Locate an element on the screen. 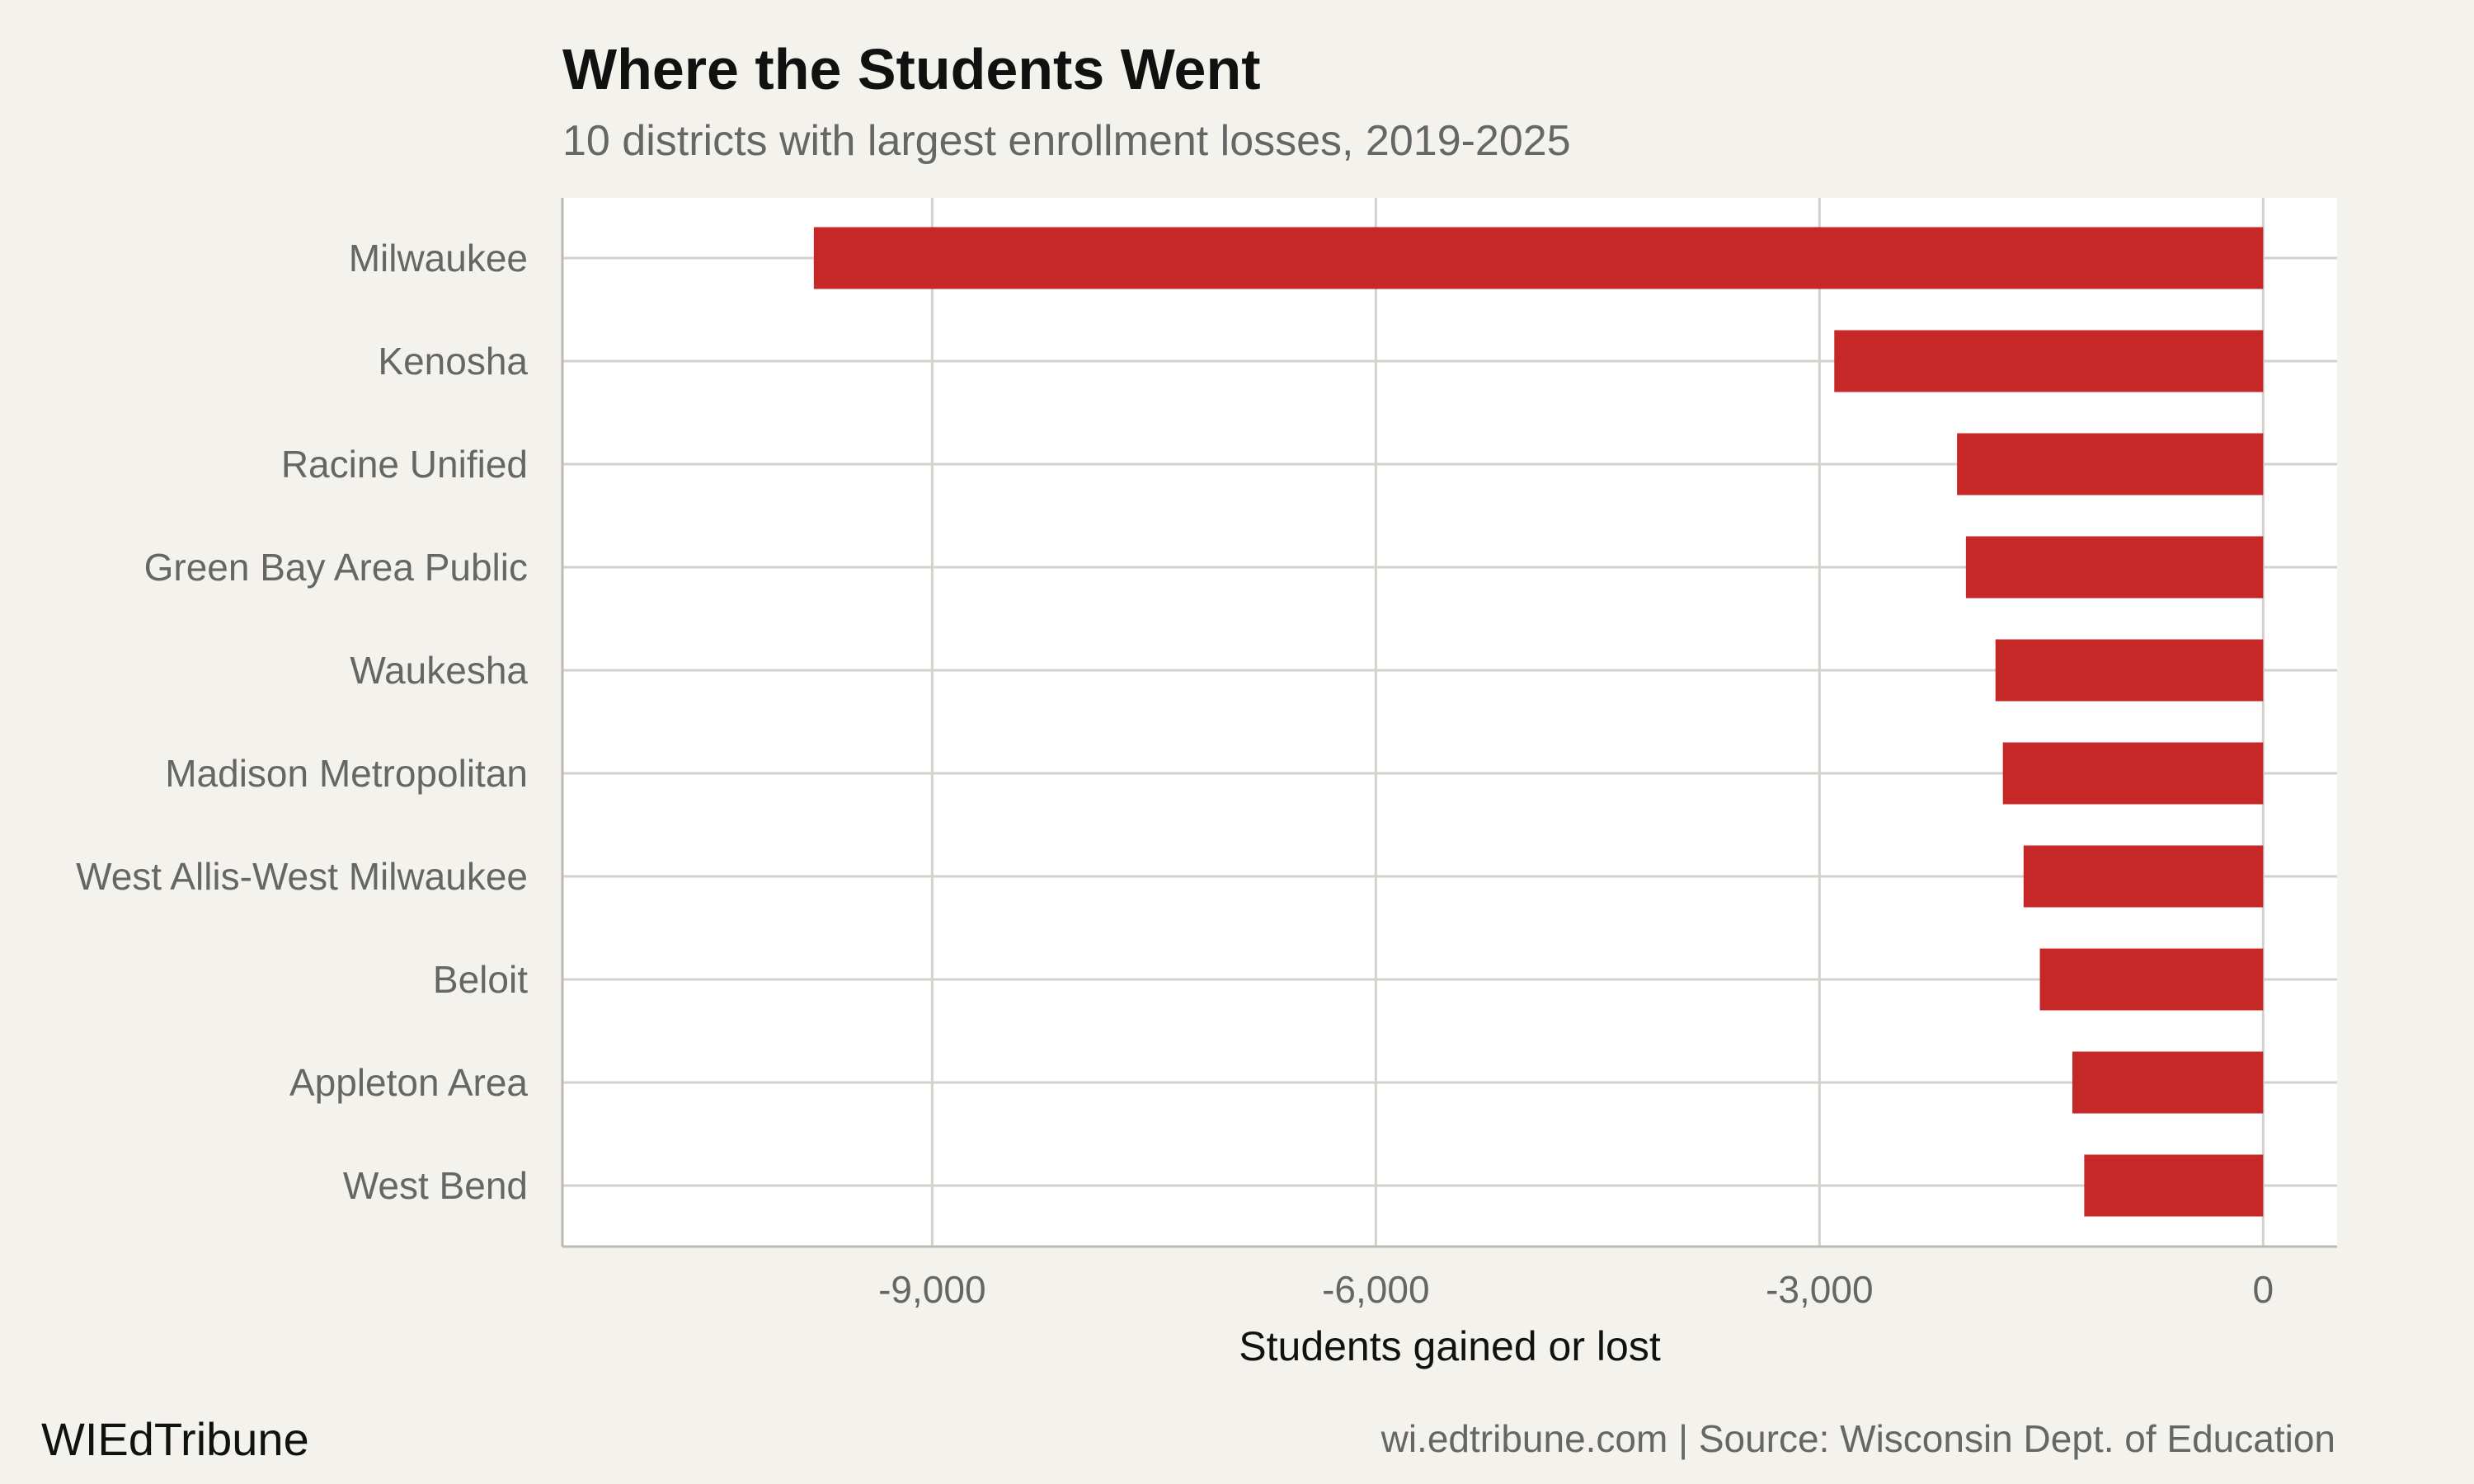 Image resolution: width=2474 pixels, height=1484 pixels. category-label: Appleton Area is located at coordinates (408, 1082).